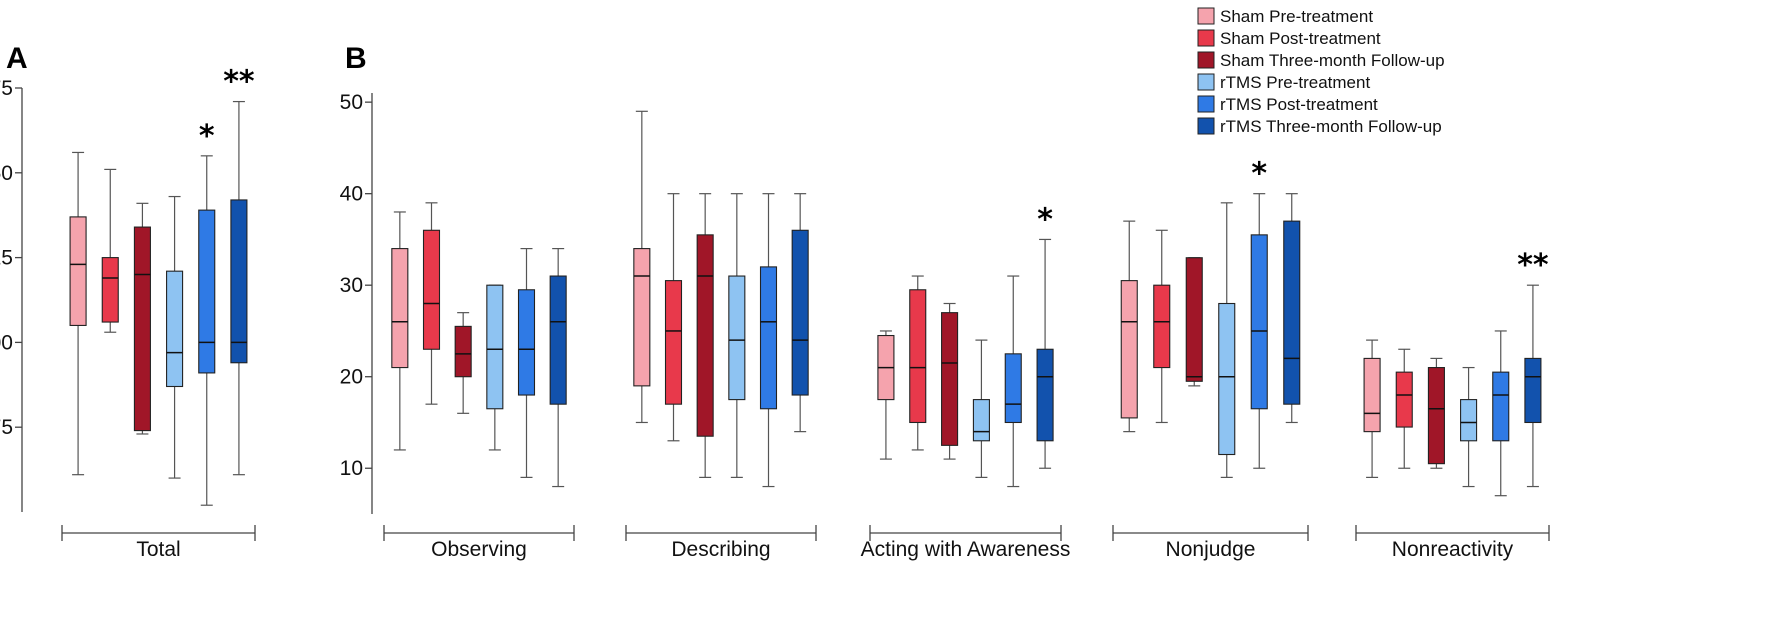 This screenshot has height=636, width=1772. What do you see at coordinates (6, 342) in the screenshot?
I see `y-tick-label: 100` at bounding box center [6, 342].